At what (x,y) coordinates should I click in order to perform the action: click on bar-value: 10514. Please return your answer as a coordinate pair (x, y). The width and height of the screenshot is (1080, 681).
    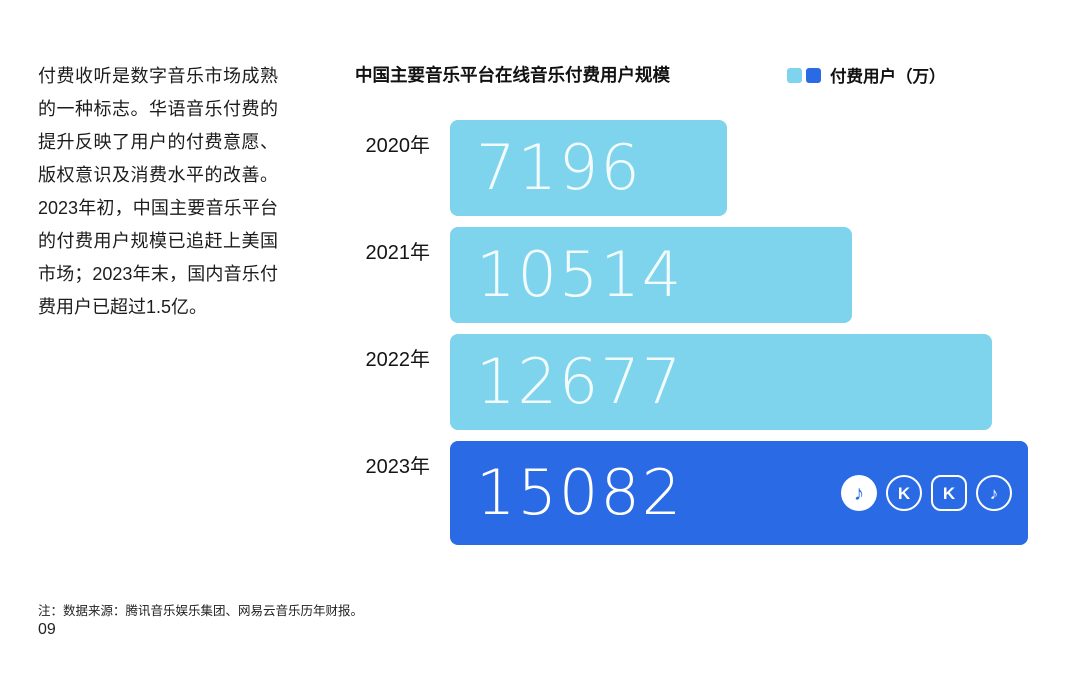
    Looking at the image, I should click on (580, 274).